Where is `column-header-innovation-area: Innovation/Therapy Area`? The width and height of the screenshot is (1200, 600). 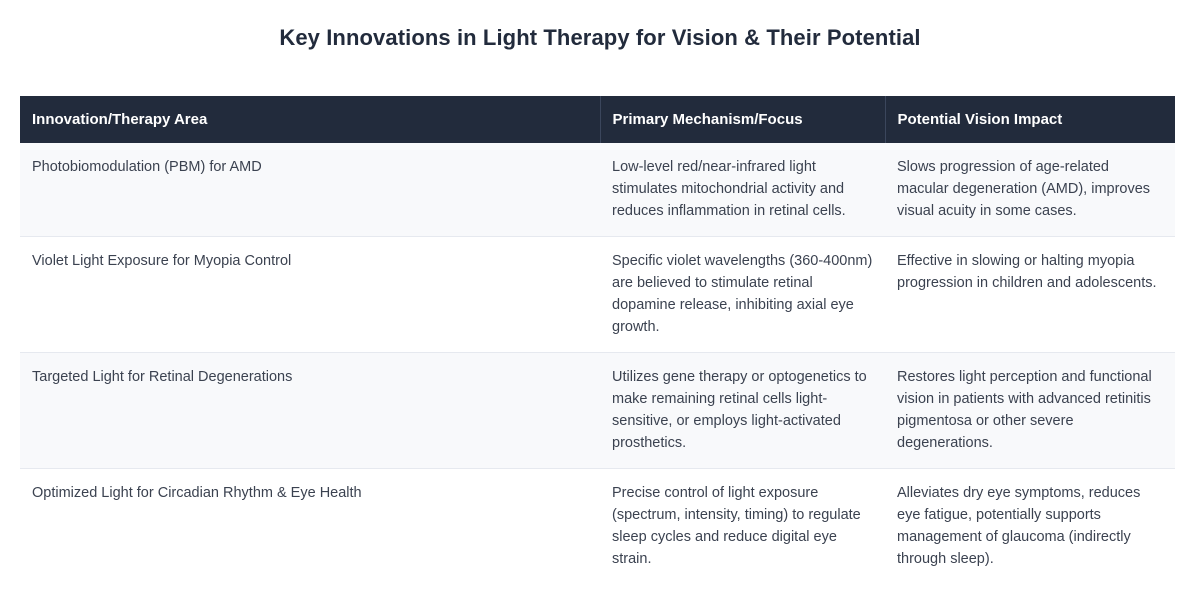
column-header-innovation-area: Innovation/Therapy Area is located at coordinates (310, 119).